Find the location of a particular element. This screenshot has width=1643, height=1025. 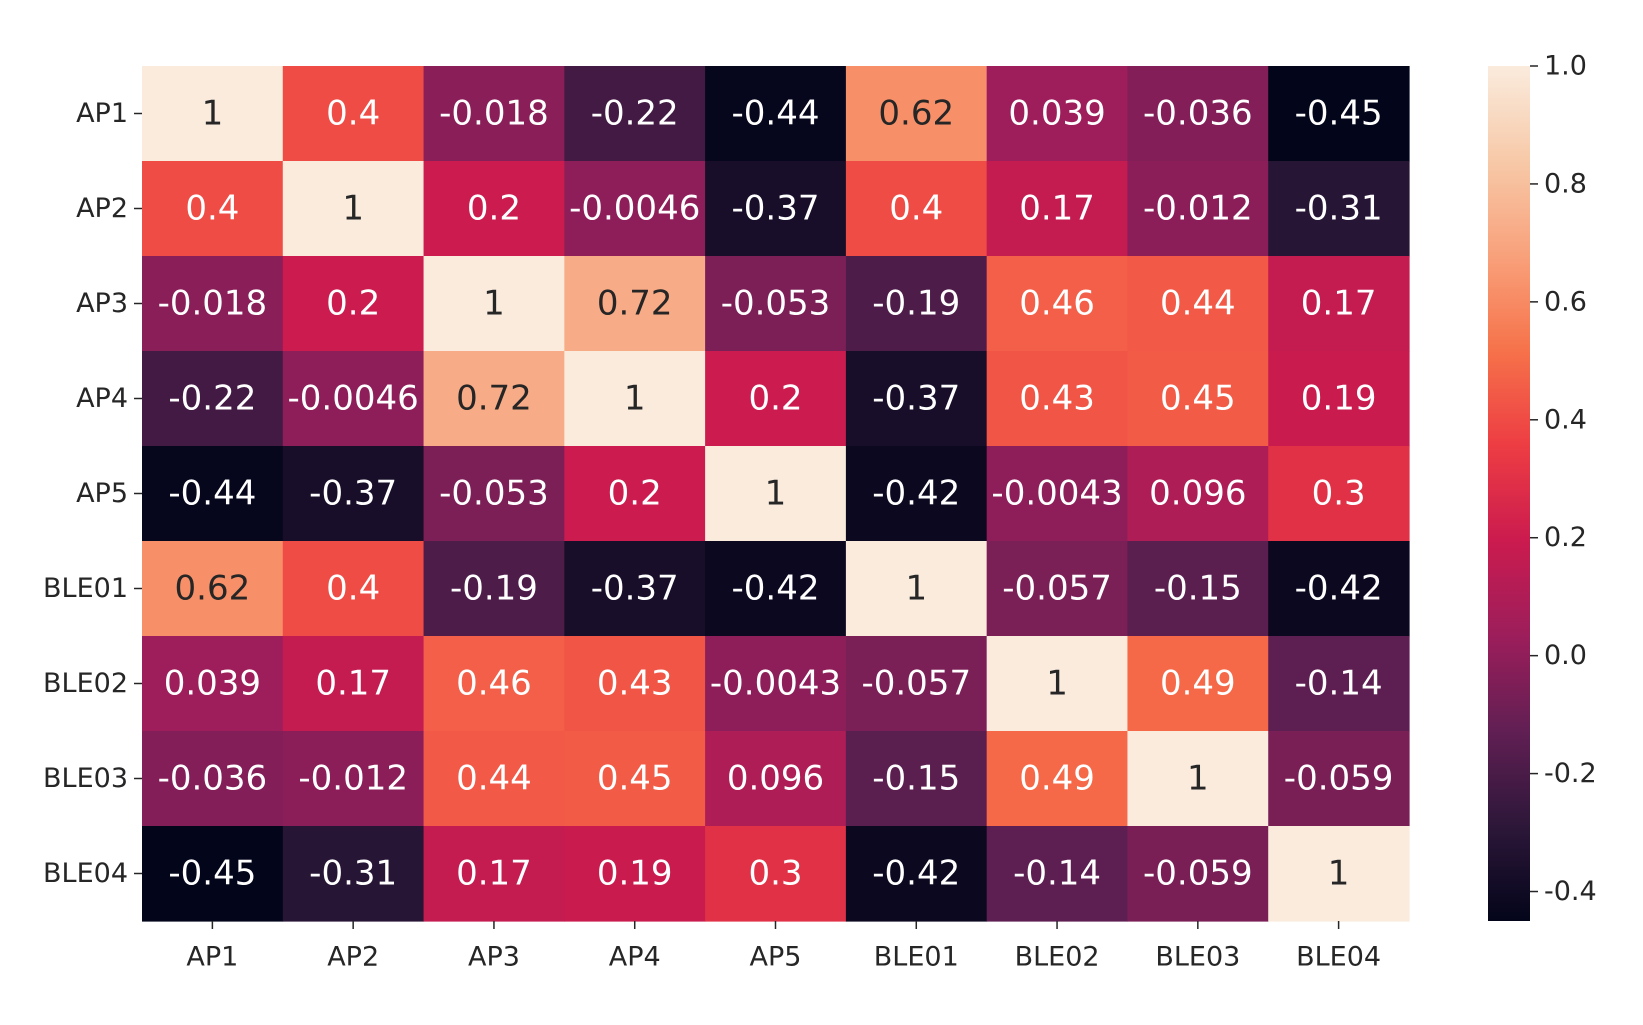

heatmap-cell-AP2-AP1 is located at coordinates (213, 209).